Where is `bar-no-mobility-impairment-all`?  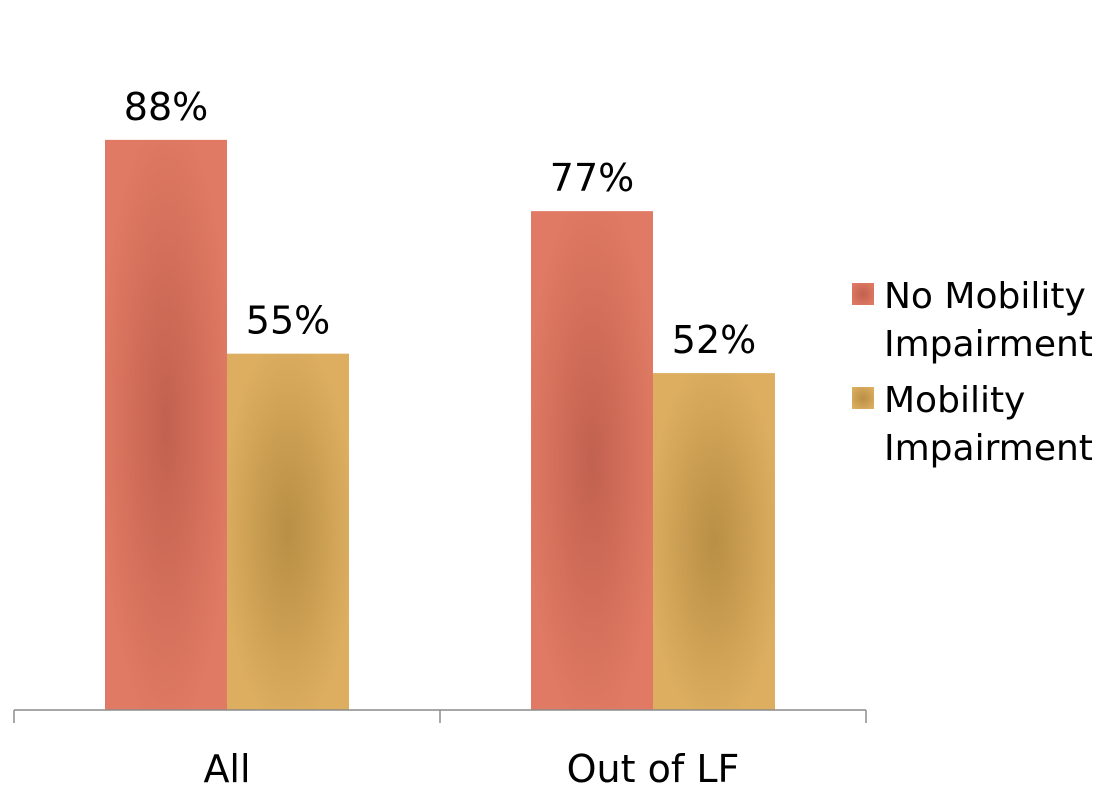 bar-no-mobility-impairment-all is located at coordinates (166, 424).